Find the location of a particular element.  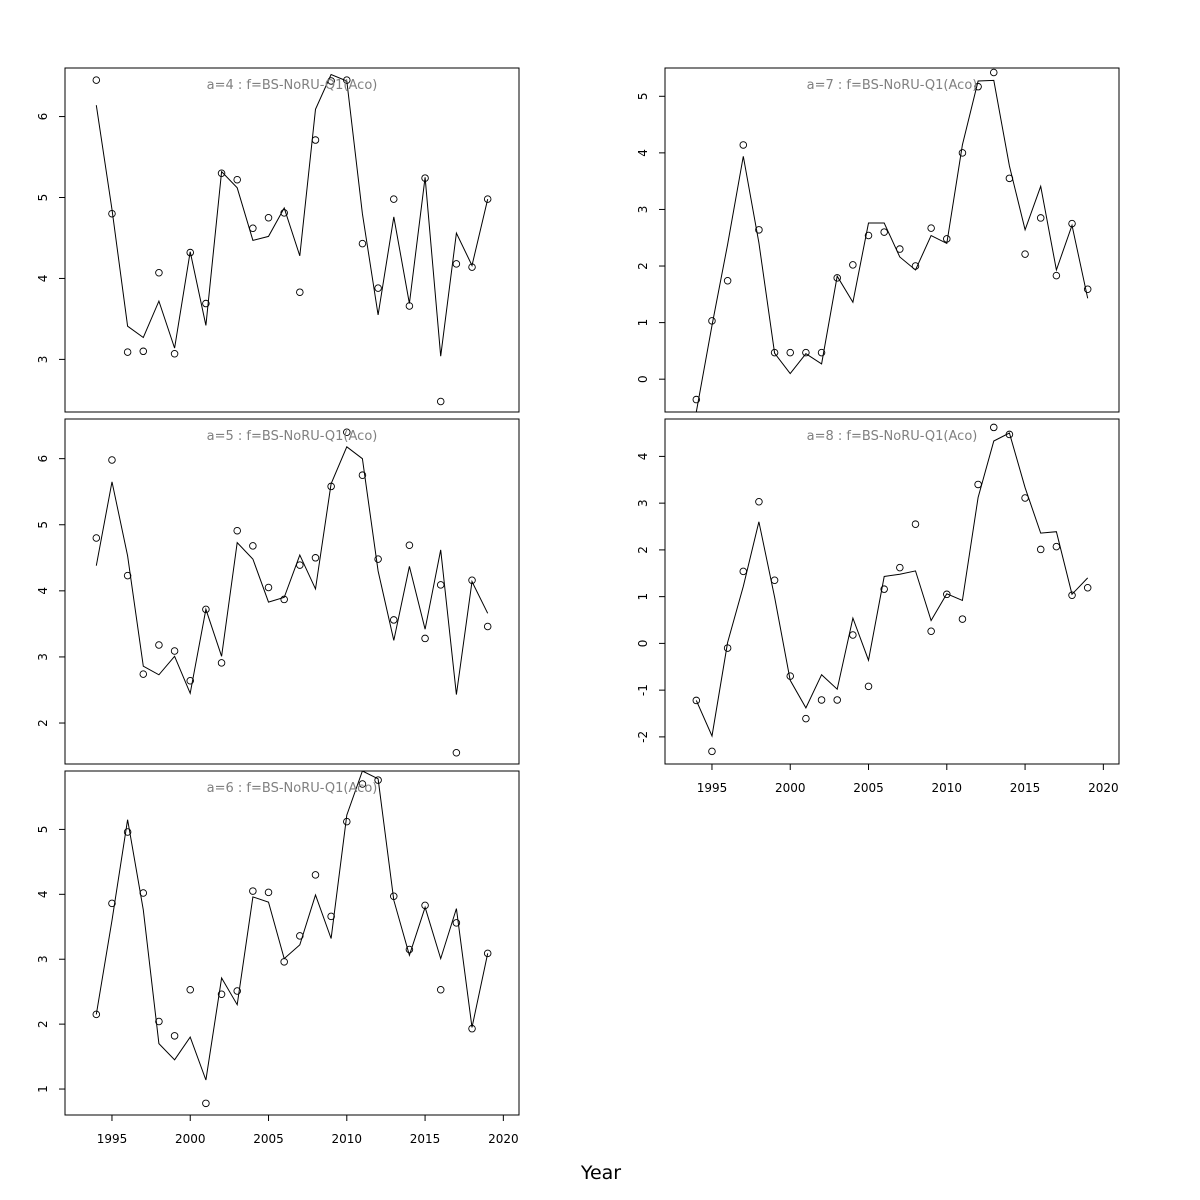

panel-title: a=7 : f=BS-NoRU-Q1(Aco) is located at coordinates (892, 85).